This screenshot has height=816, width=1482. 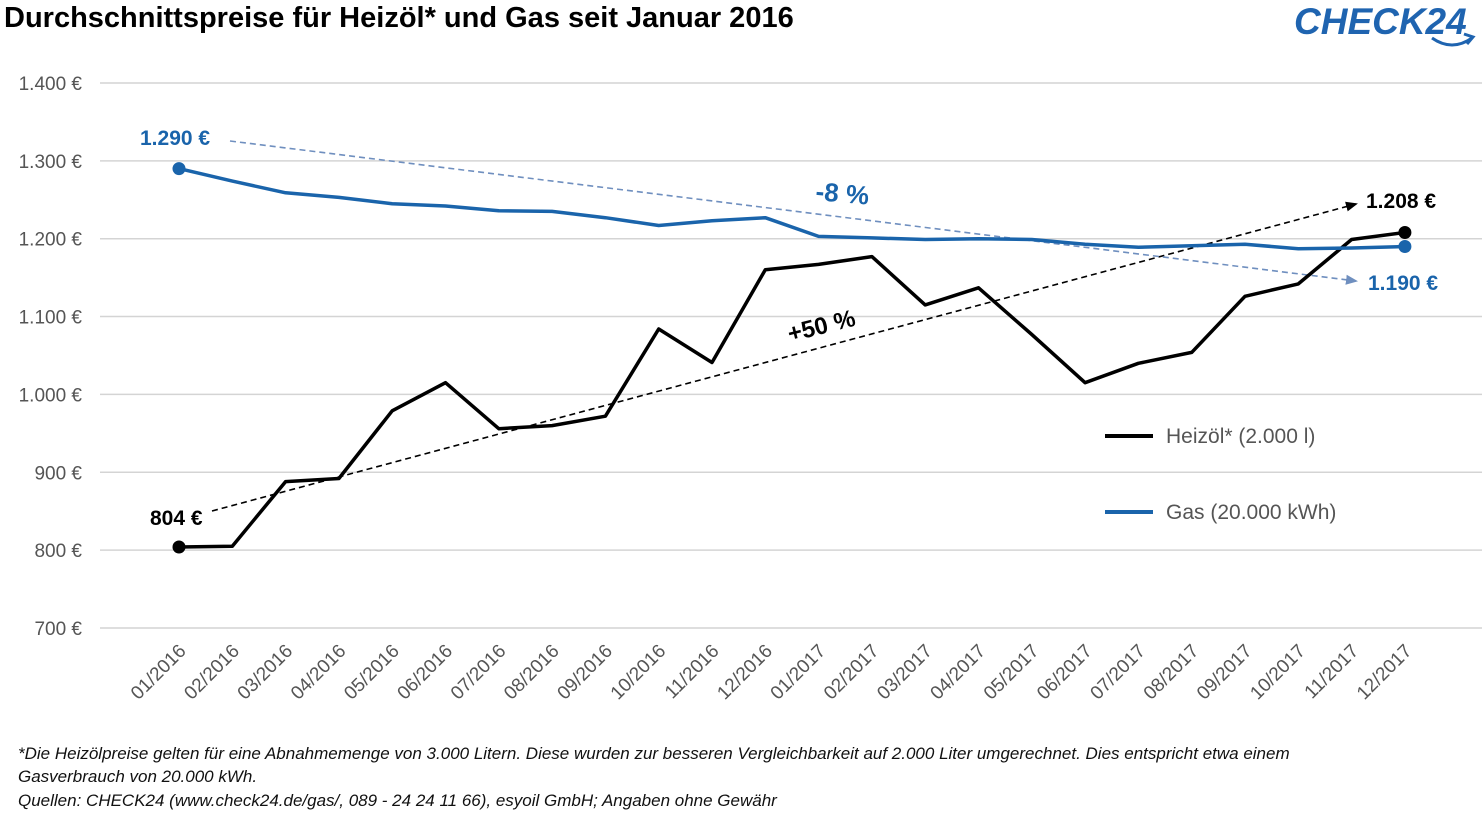 What do you see at coordinates (904, 672) in the screenshot?
I see `x-tick-label: 03/2017` at bounding box center [904, 672].